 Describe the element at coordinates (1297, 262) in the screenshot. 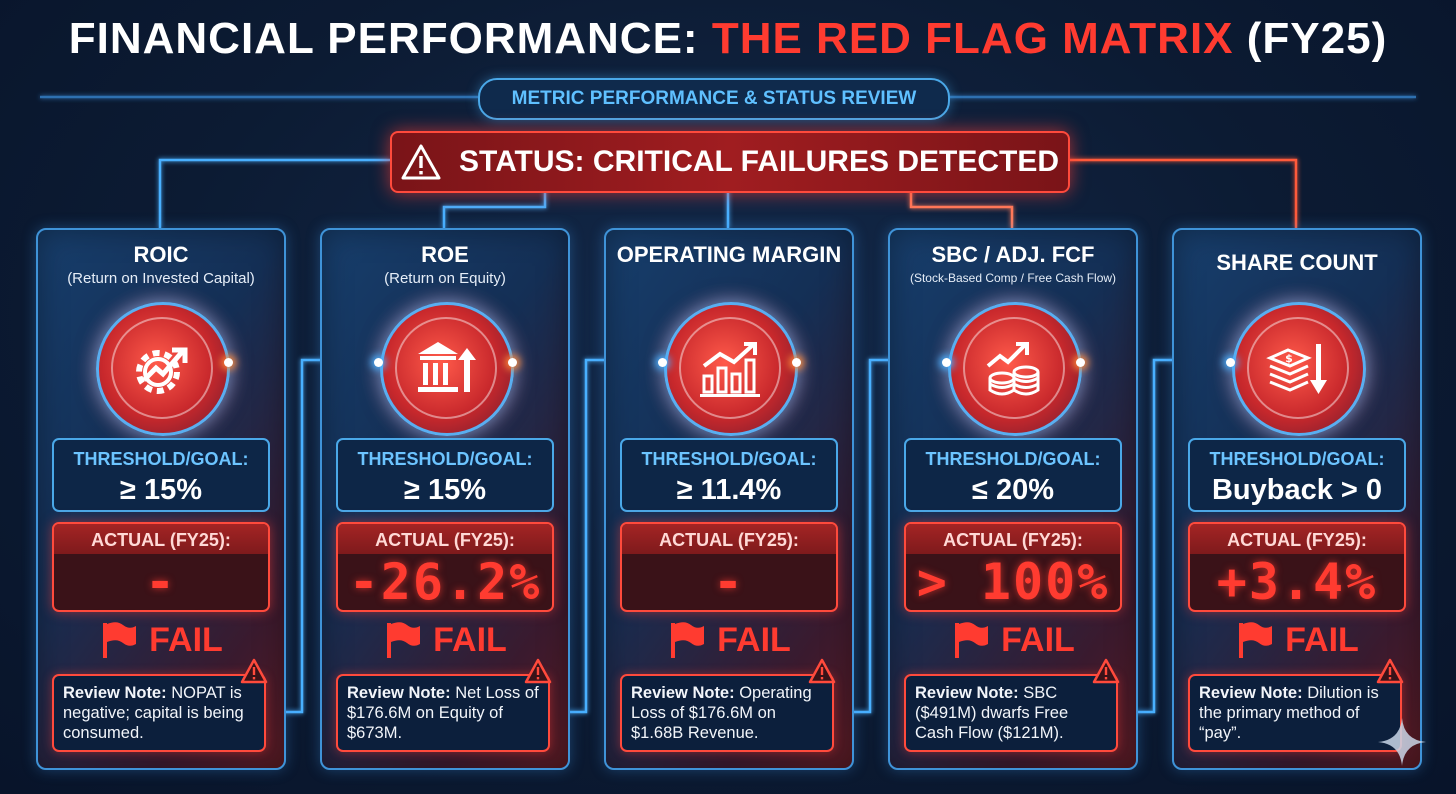

I see `card-title: SHARE COUNT` at that location.